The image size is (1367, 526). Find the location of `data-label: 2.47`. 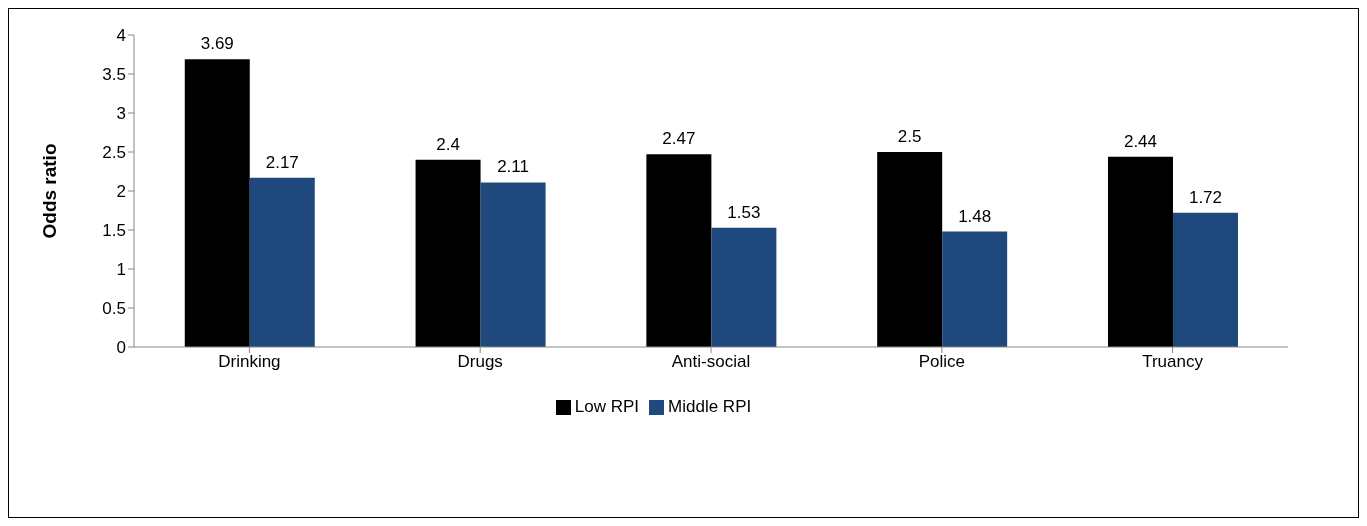

data-label: 2.47 is located at coordinates (679, 139).